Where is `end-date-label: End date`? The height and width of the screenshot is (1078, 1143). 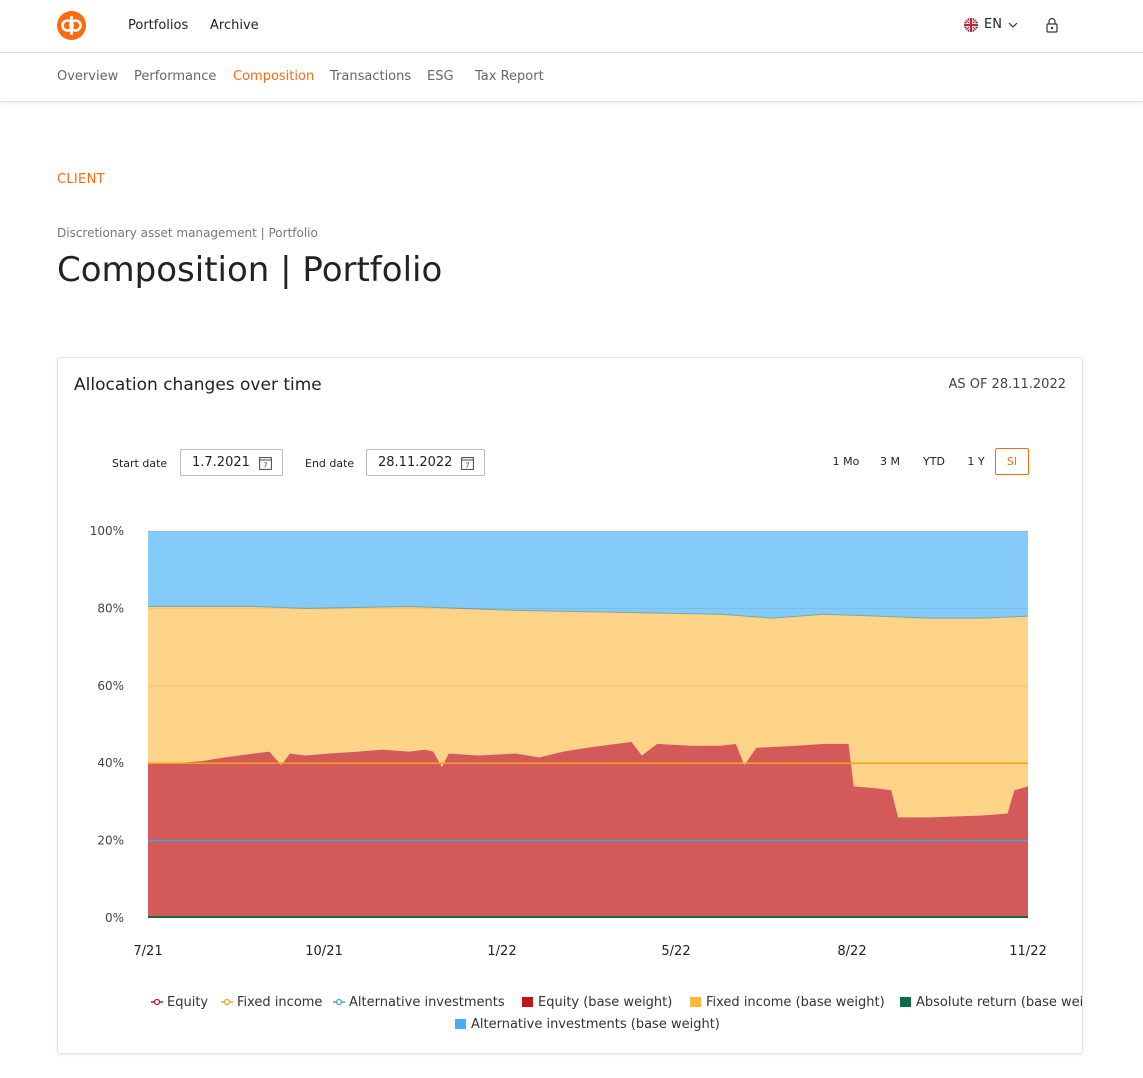
end-date-label: End date is located at coordinates (330, 463).